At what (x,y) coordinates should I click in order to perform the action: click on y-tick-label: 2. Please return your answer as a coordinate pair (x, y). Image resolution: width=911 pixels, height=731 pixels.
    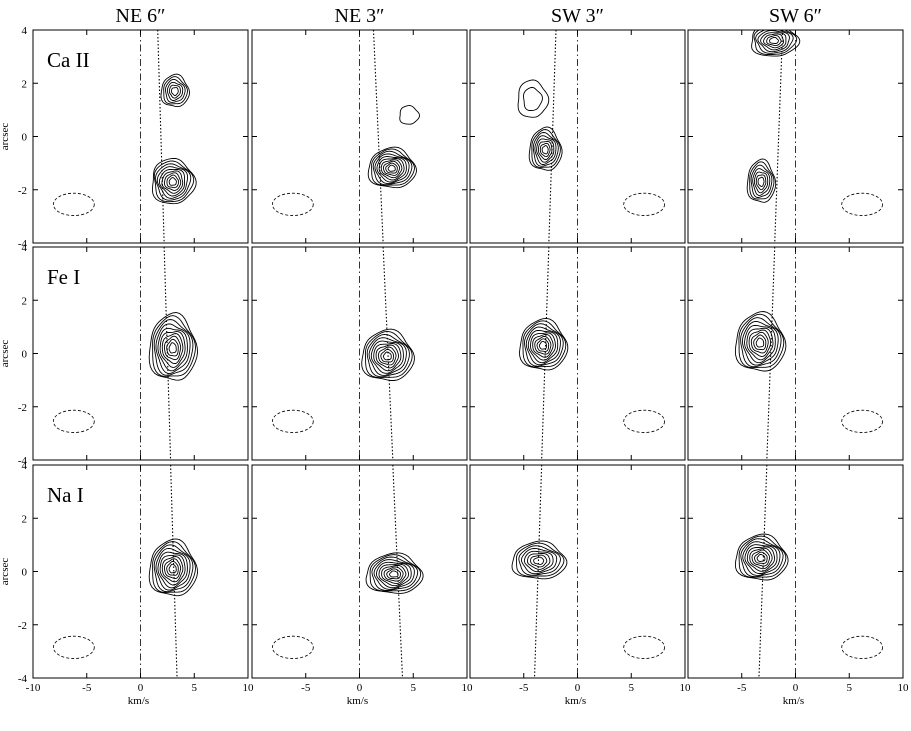
    Looking at the image, I should click on (25, 519).